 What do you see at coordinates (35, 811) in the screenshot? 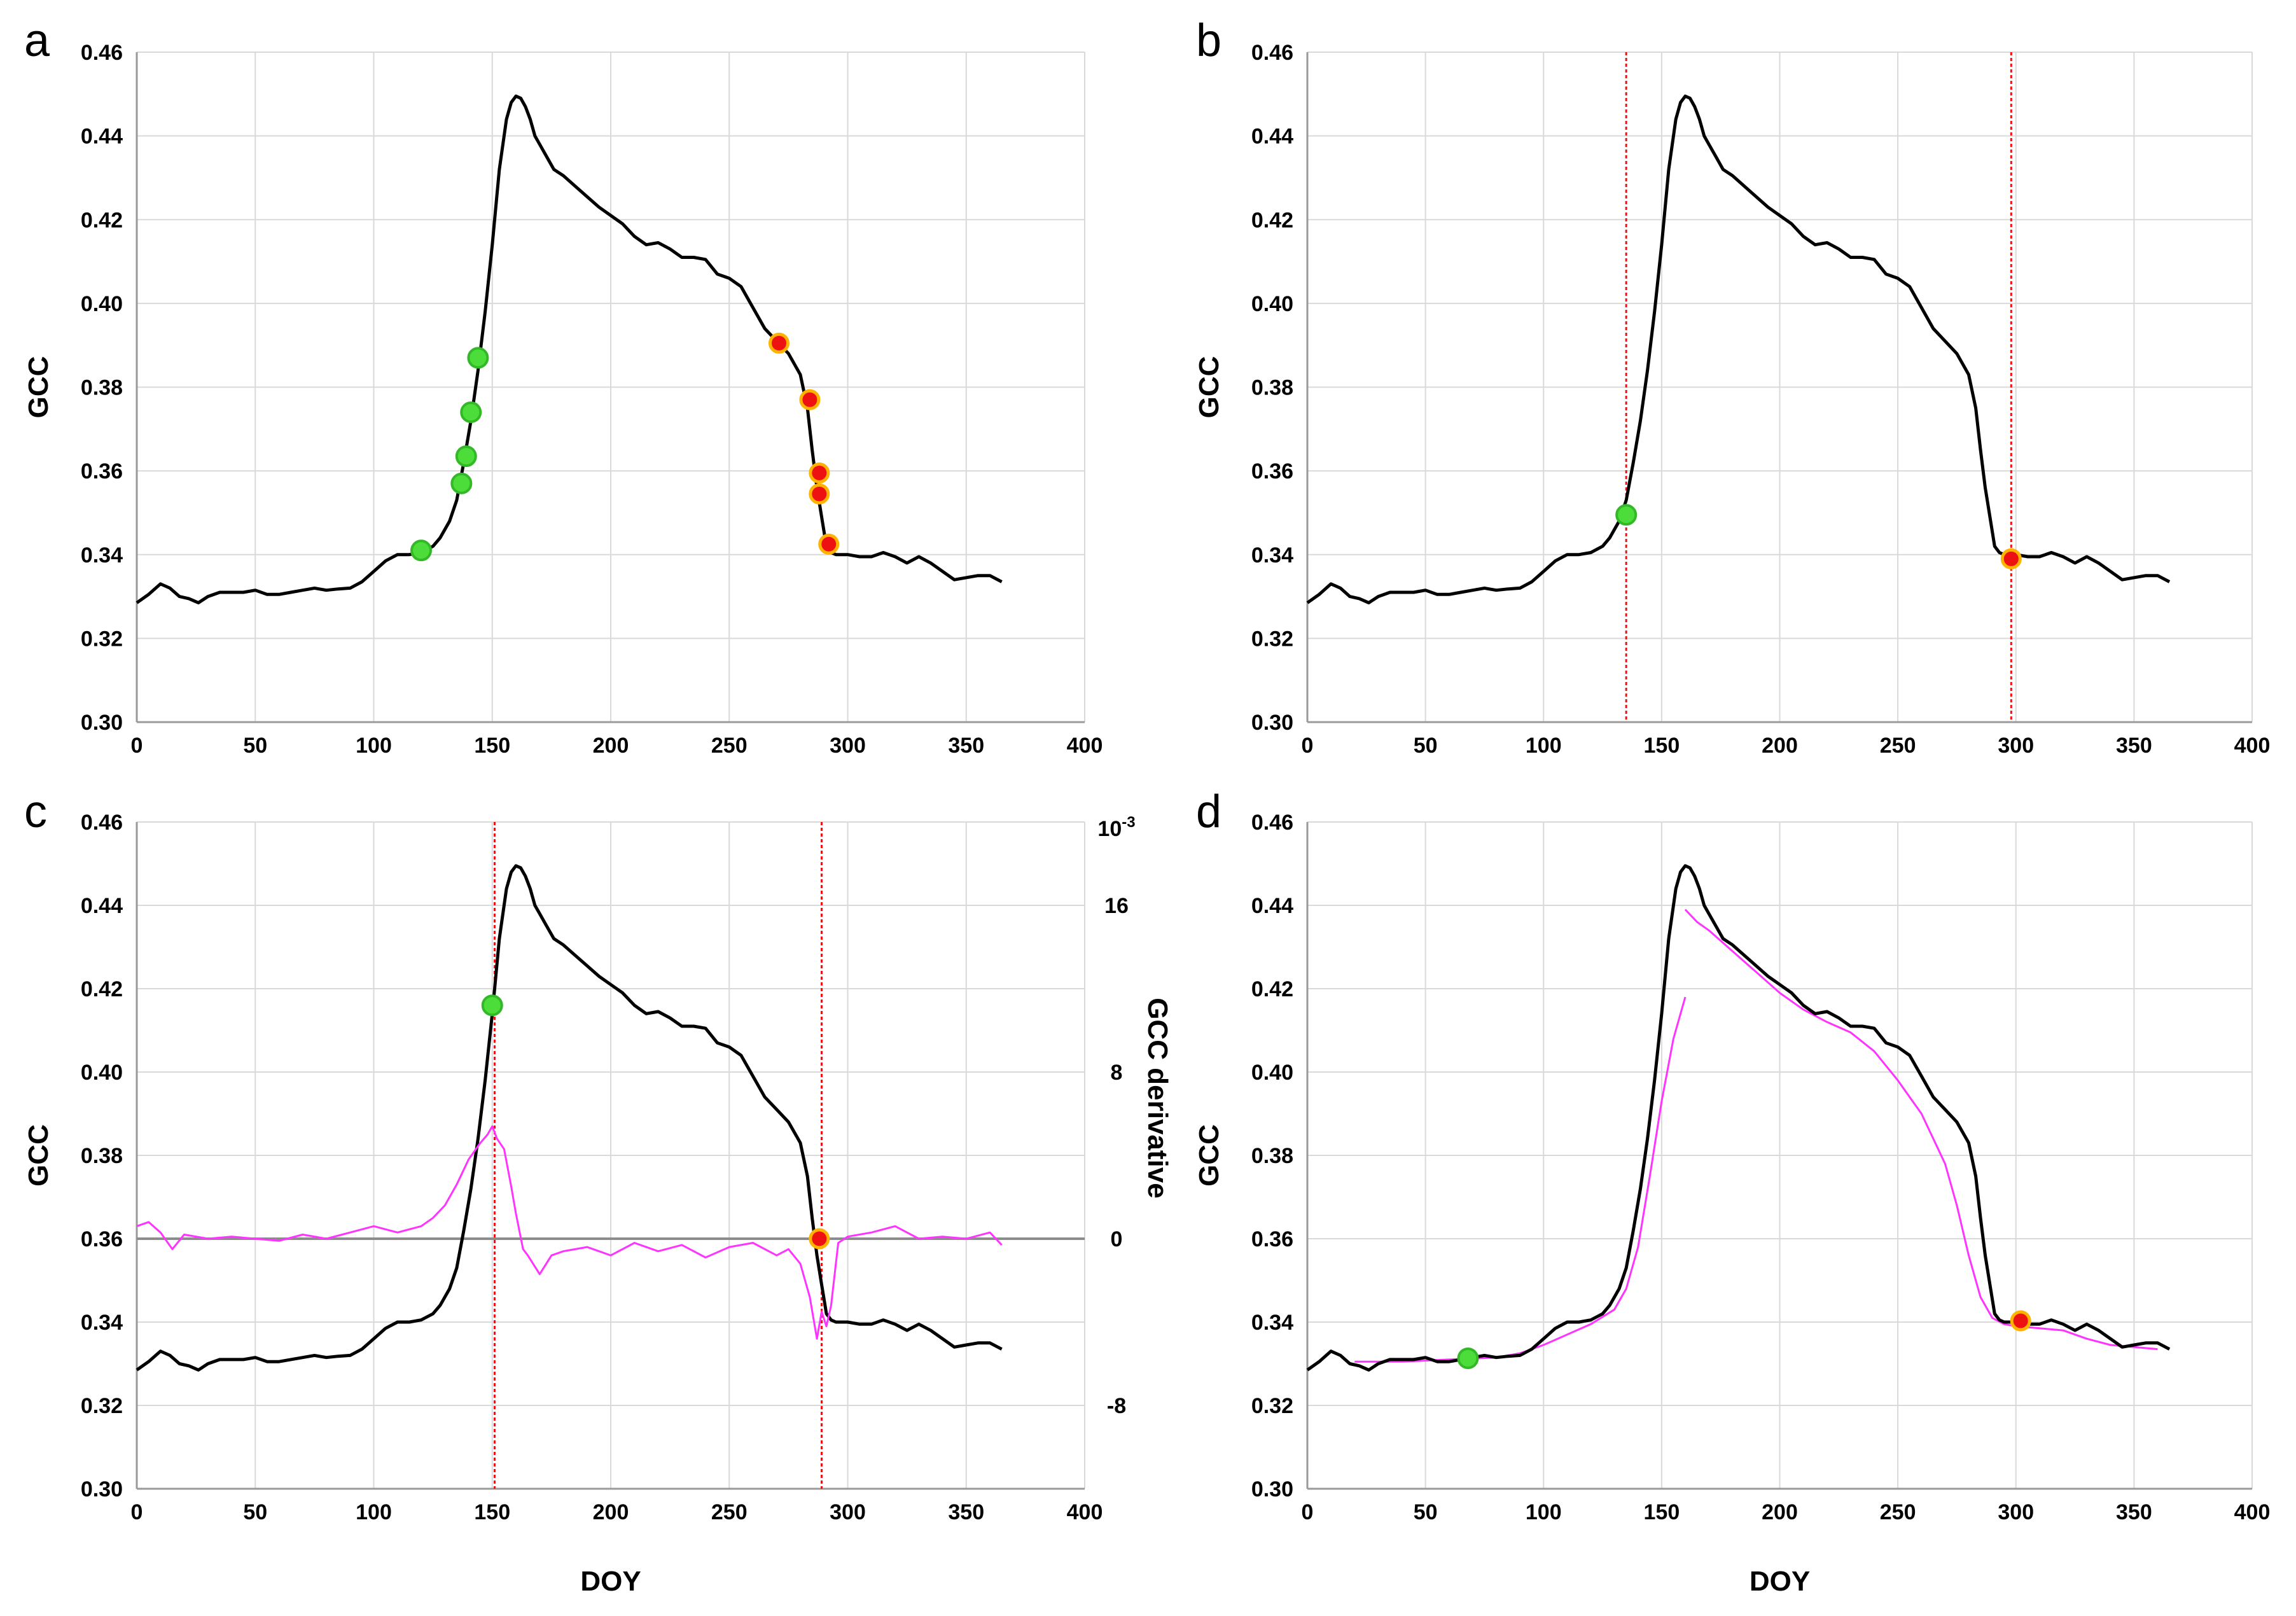
I see `panel-letter: c` at bounding box center [35, 811].